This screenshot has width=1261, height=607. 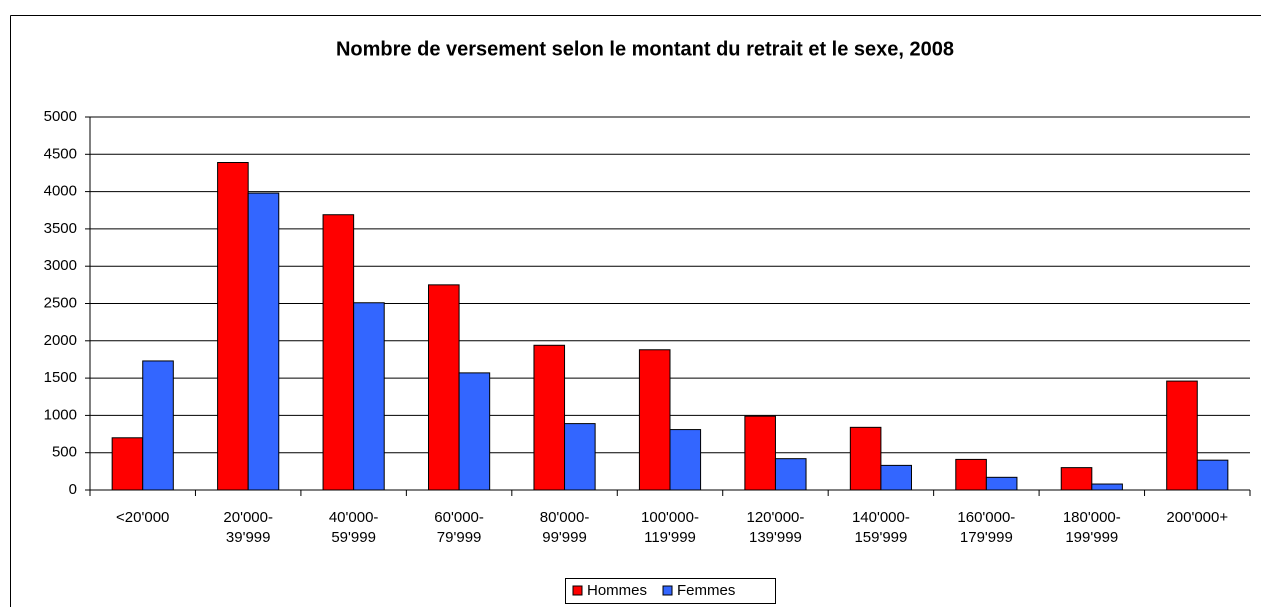 What do you see at coordinates (775, 537) in the screenshot?
I see `x-tick-label: 139'999` at bounding box center [775, 537].